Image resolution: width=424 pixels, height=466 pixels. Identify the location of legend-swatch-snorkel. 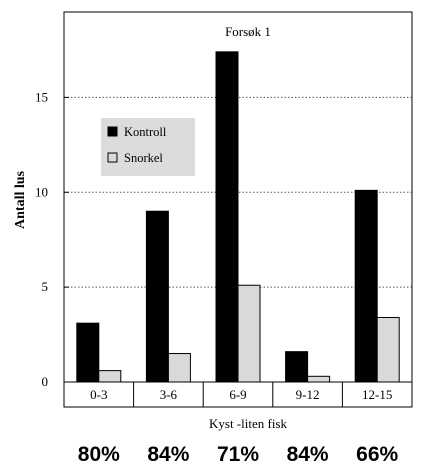
(112, 157).